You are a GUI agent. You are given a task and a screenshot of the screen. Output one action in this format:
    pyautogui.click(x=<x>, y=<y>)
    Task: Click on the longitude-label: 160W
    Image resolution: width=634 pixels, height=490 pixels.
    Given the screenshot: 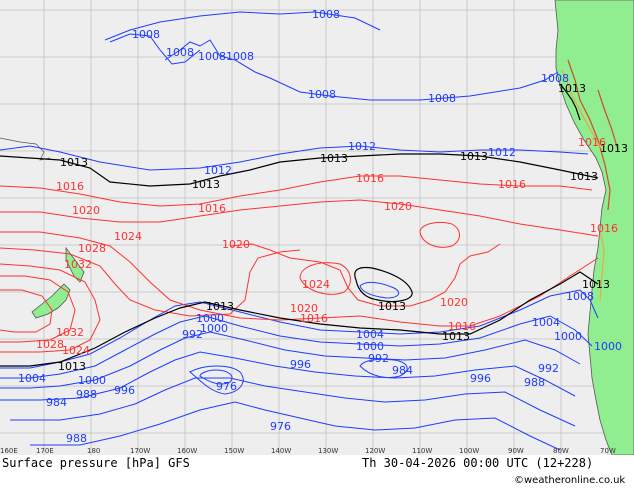 What is the action you would take?
    pyautogui.click(x=187, y=451)
    